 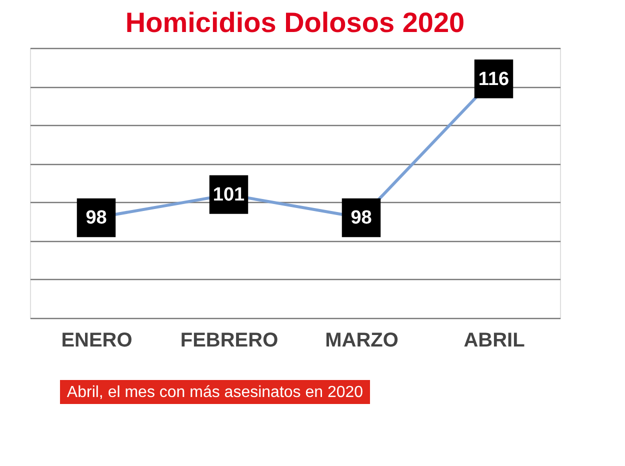 What do you see at coordinates (361, 341) in the screenshot?
I see `x-tick-label: MARZO` at bounding box center [361, 341].